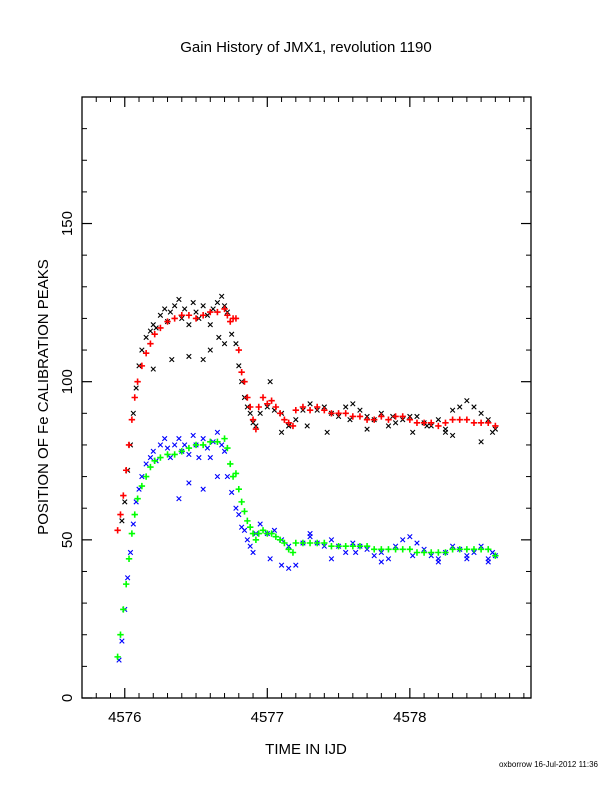 The height and width of the screenshot is (792, 612). I want to click on x-axis-label: TIME IN IJD, so click(306, 749).